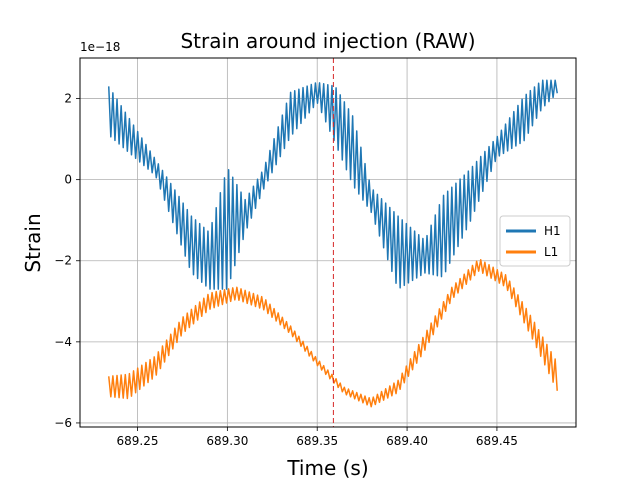  Describe the element at coordinates (407, 441) in the screenshot. I see `x-tick-label: 689.40` at that location.